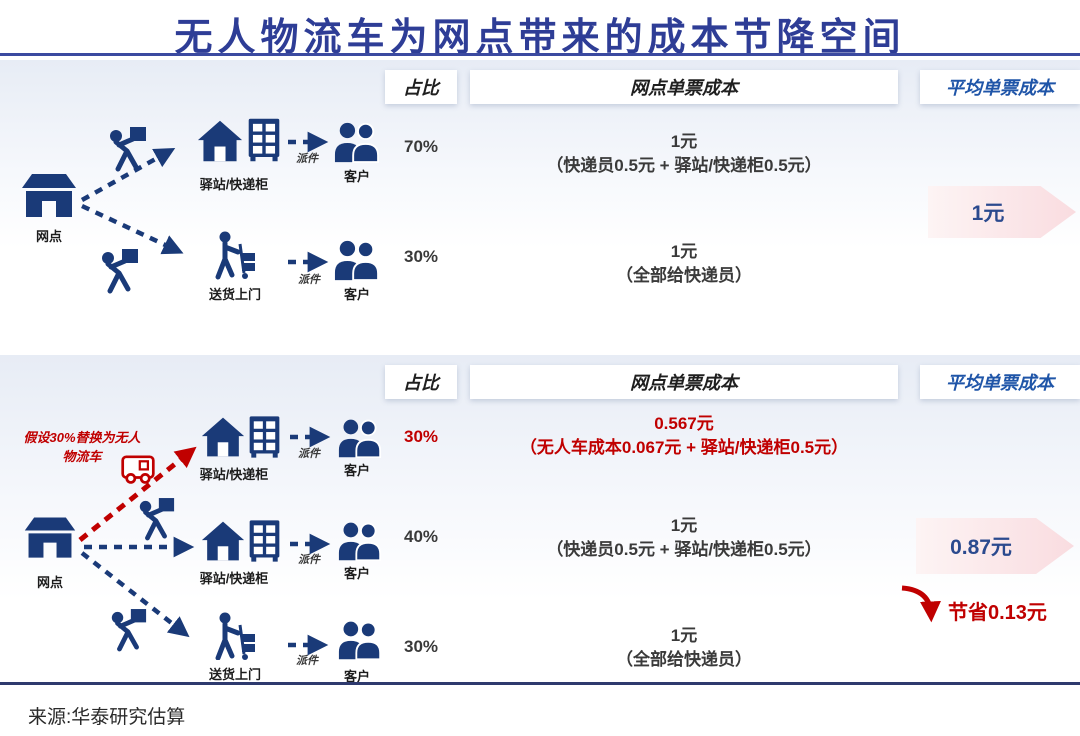  Describe the element at coordinates (684, 87) in the screenshot. I see `top-header-unit-cost: 网点单票成本` at that location.